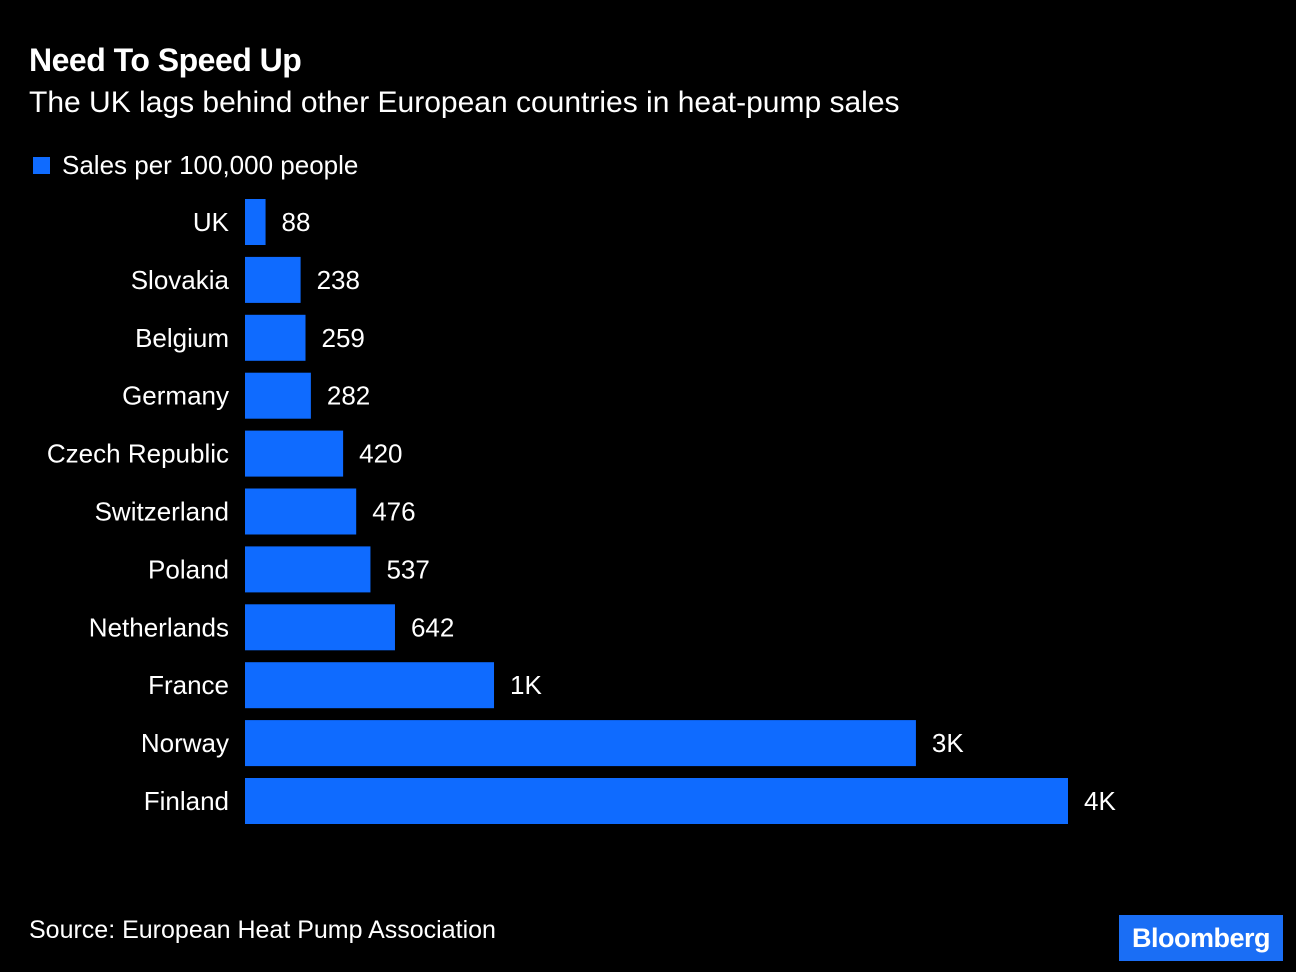  I want to click on legend: Sales per 100,000 people, so click(195, 165).